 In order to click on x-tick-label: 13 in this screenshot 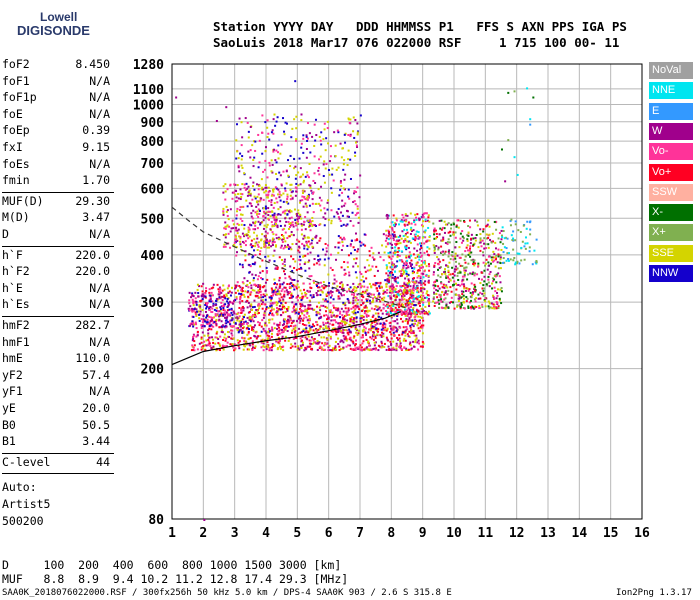, I will do `click(548, 533)`.